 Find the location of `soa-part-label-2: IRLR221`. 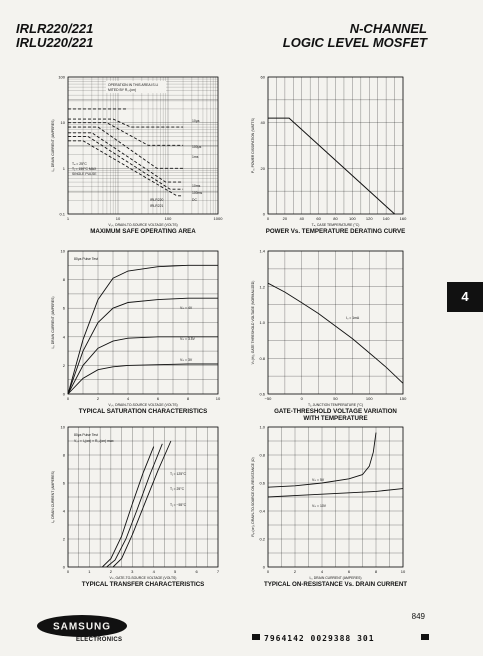

soa-part-label-2: IRLR221 is located at coordinates (156, 206).